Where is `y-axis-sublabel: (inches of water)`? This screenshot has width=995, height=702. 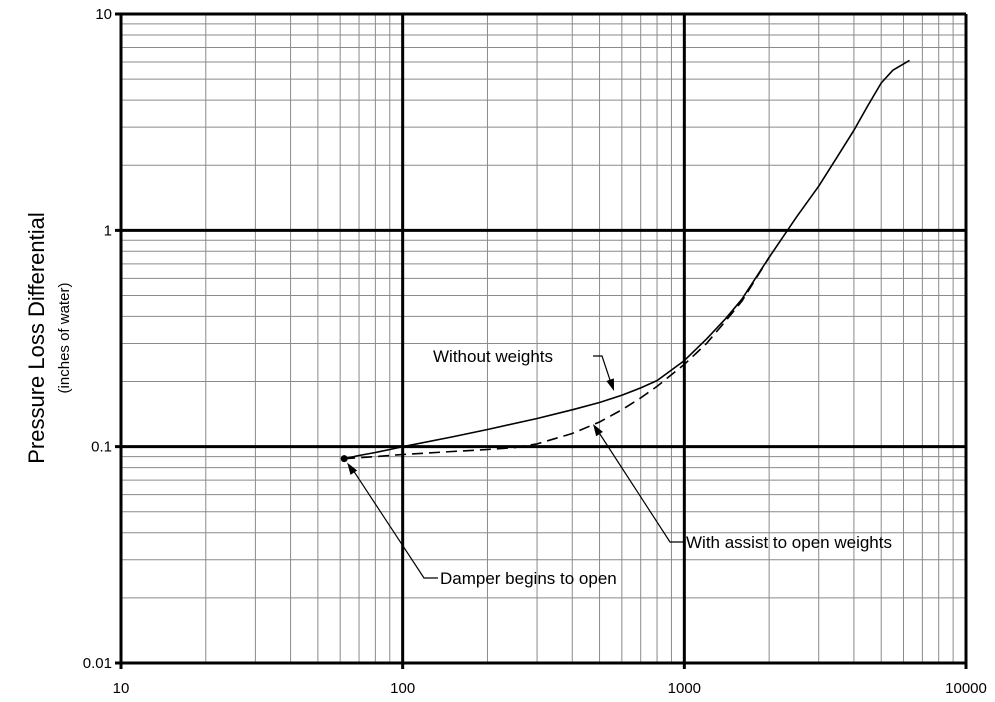
y-axis-sublabel: (inches of water) is located at coordinates (64, 338).